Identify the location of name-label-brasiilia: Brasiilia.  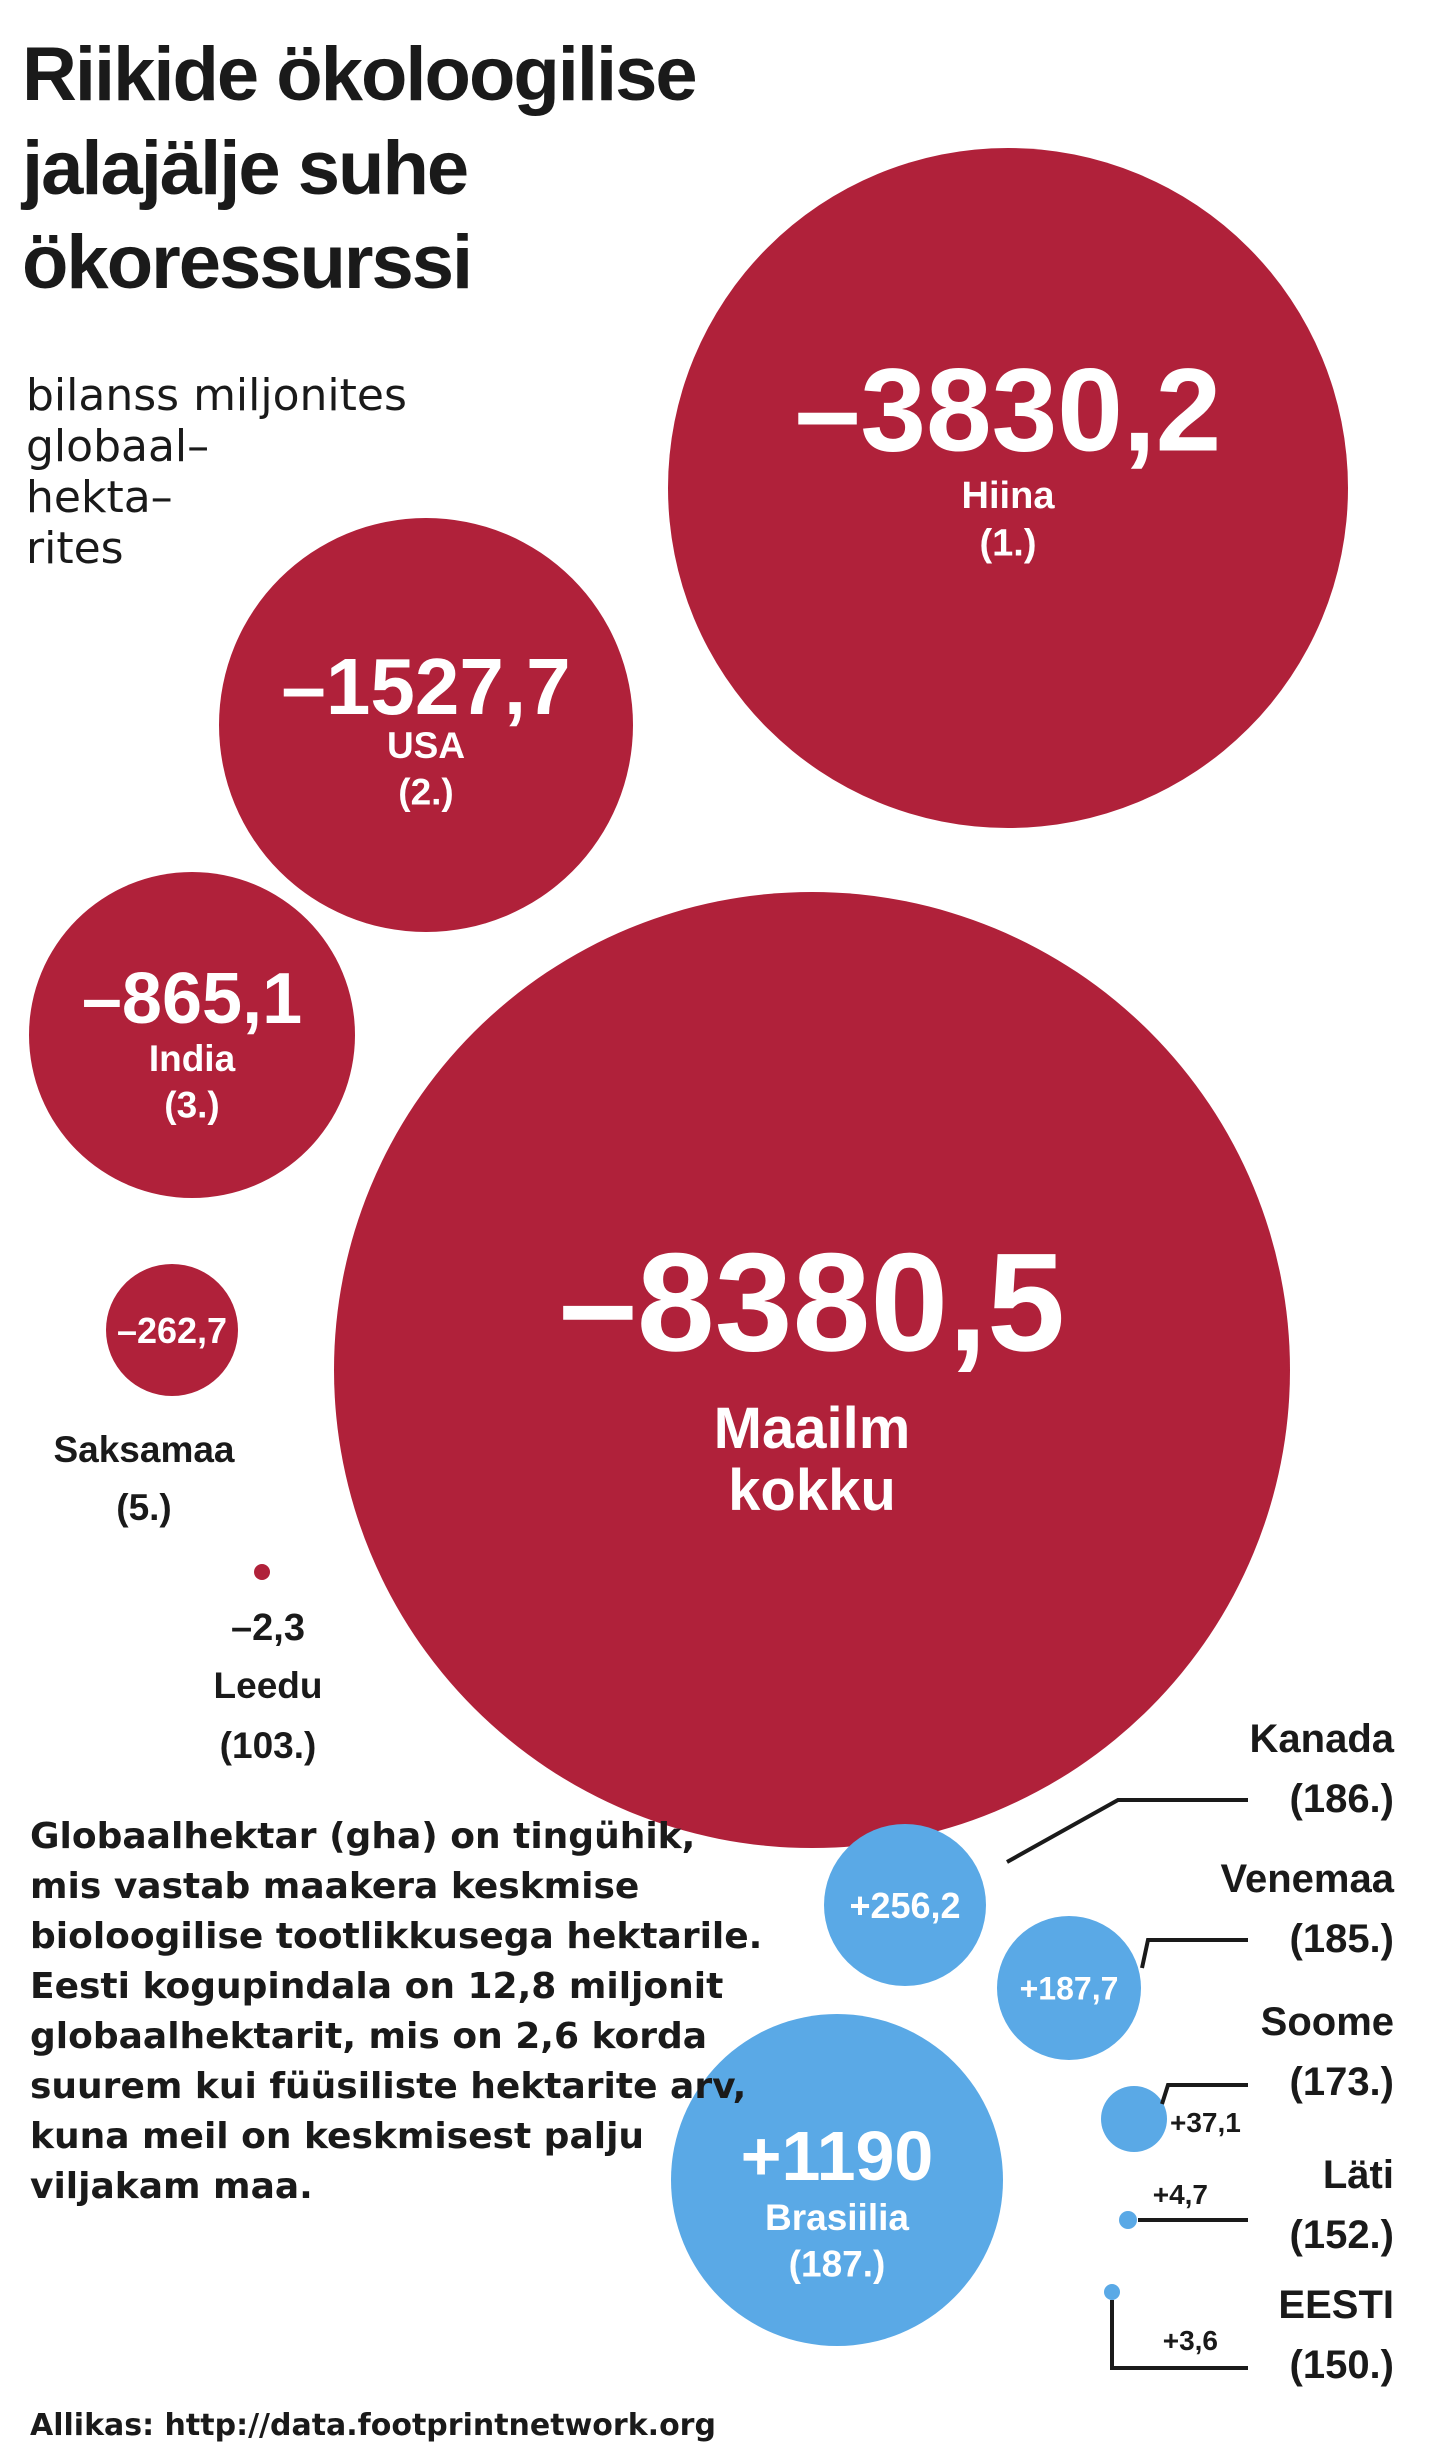
(837, 2217).